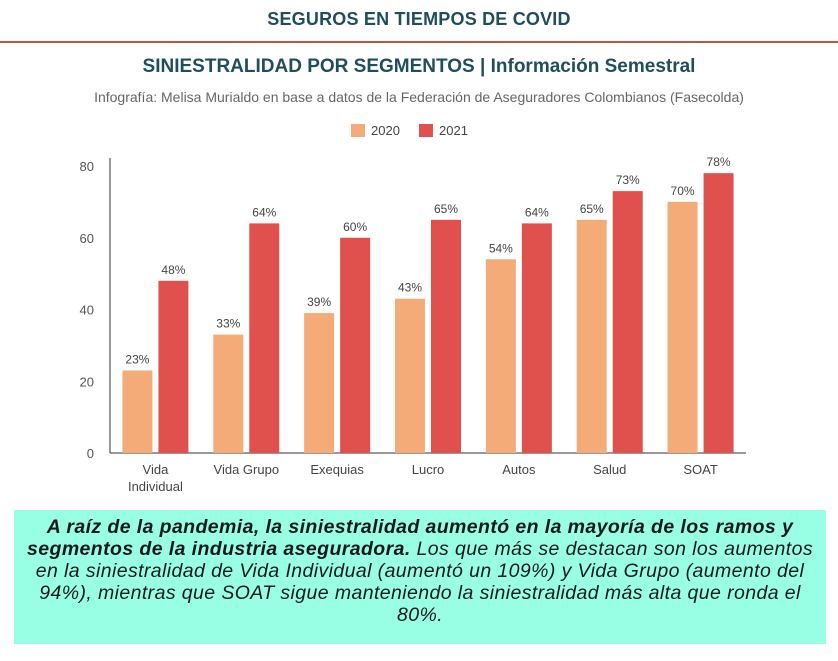  Describe the element at coordinates (446, 209) in the screenshot. I see `value-label-2021: 65%` at that location.